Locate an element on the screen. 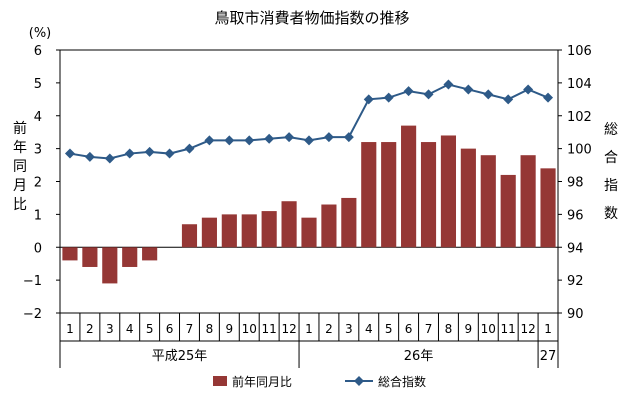  right-axis-tick-label: 106 is located at coordinates (579, 51).